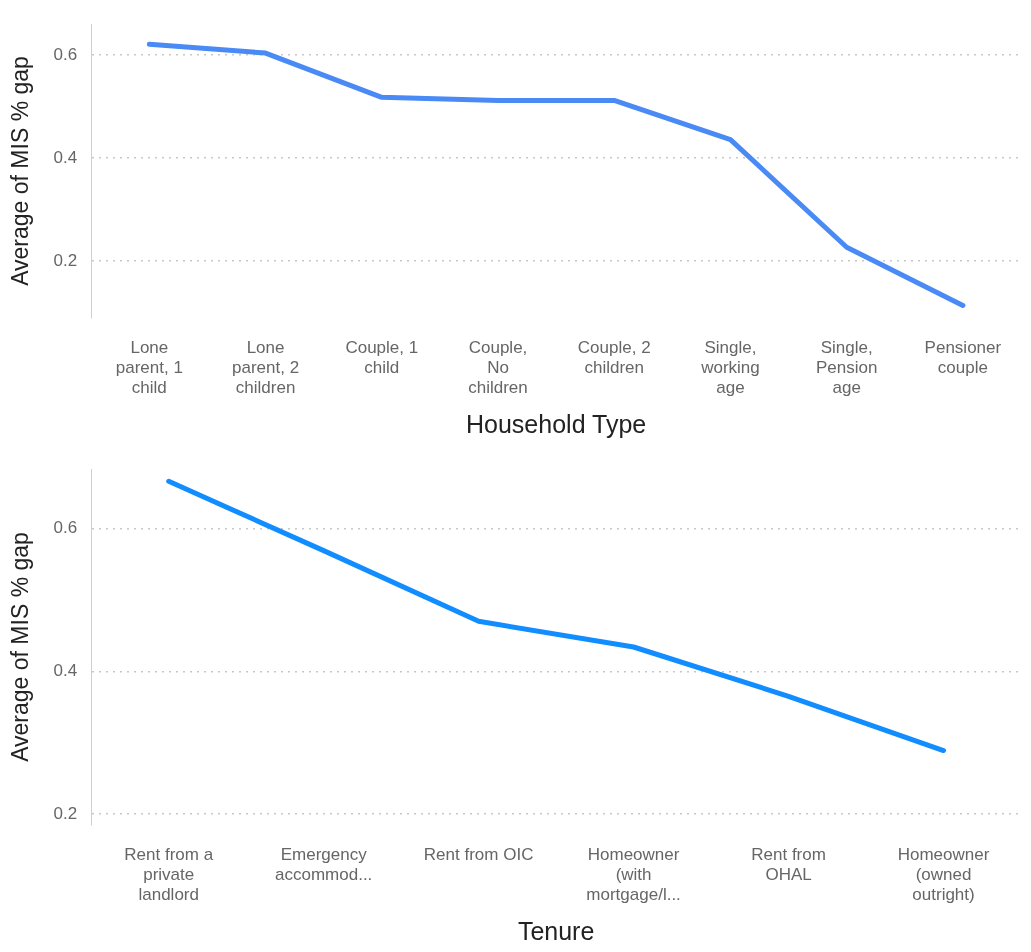  Describe the element at coordinates (382, 357) in the screenshot. I see `x-tick-label: Couple, 1 child` at that location.